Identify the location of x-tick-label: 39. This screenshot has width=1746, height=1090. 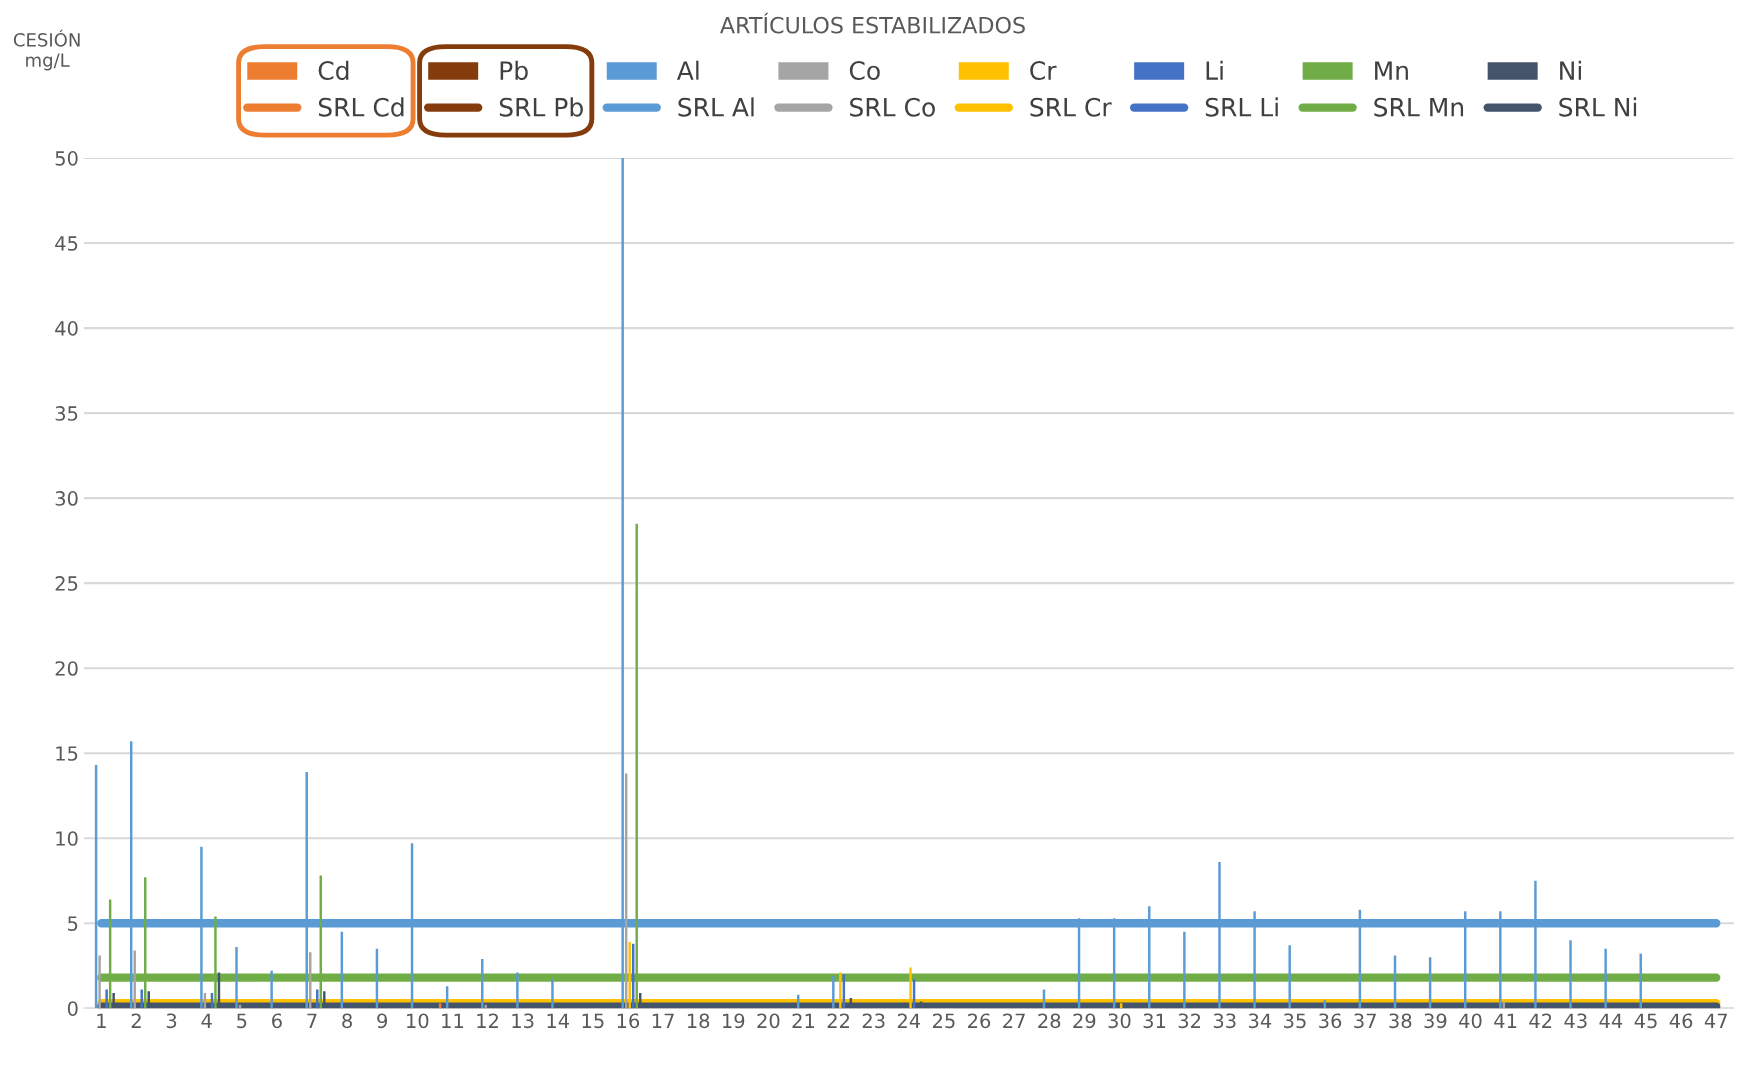
(1435, 1021).